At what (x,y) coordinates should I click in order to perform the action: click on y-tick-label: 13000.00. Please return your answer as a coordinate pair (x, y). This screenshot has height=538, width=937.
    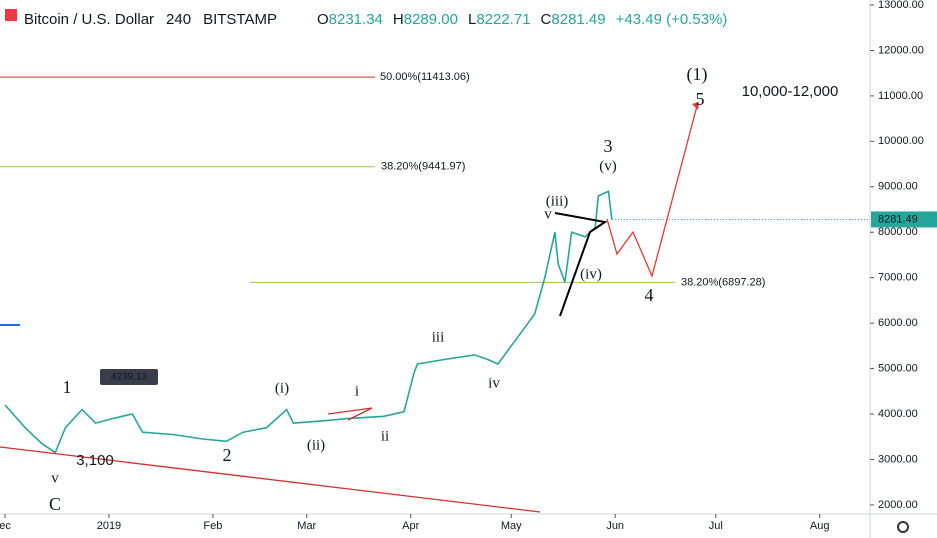
    Looking at the image, I should click on (901, 5).